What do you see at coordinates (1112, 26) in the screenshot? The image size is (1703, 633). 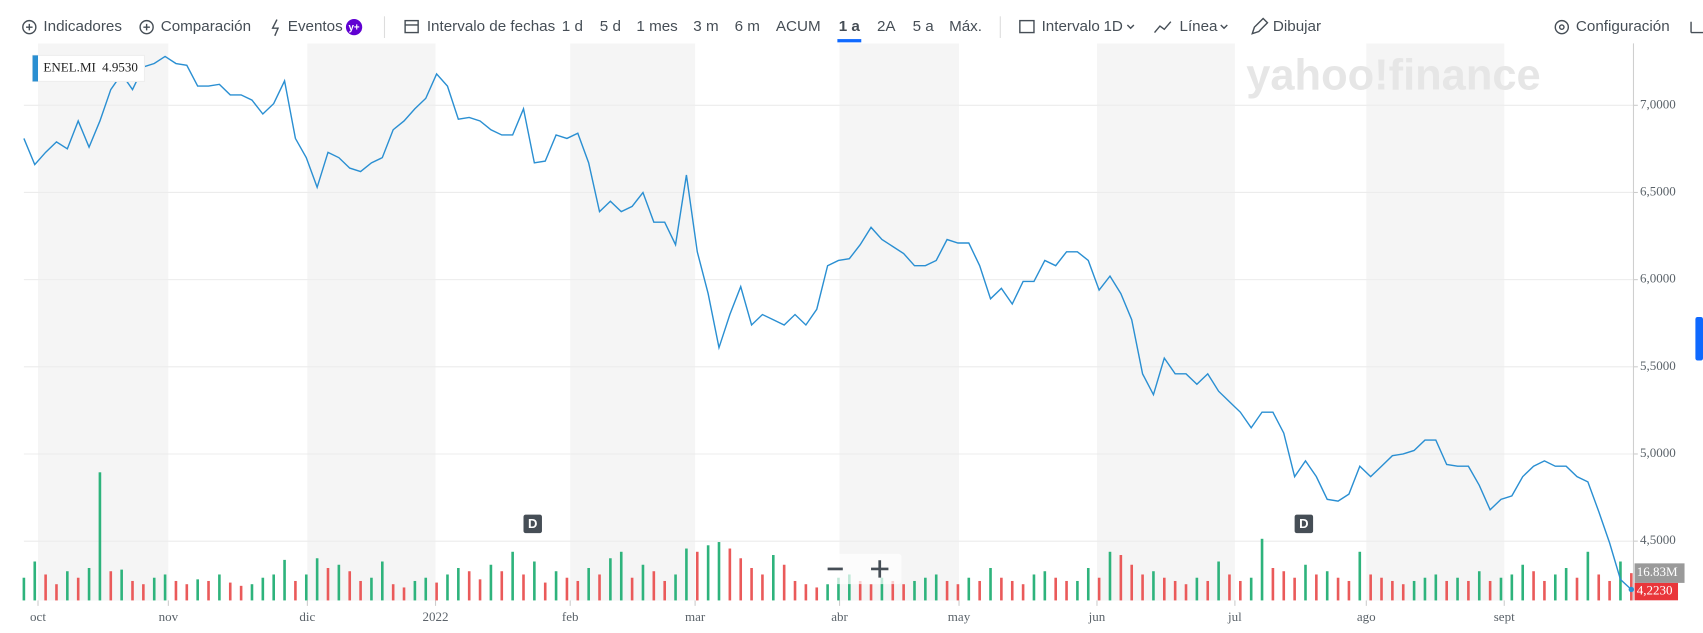 I see `interval-value: 1D` at bounding box center [1112, 26].